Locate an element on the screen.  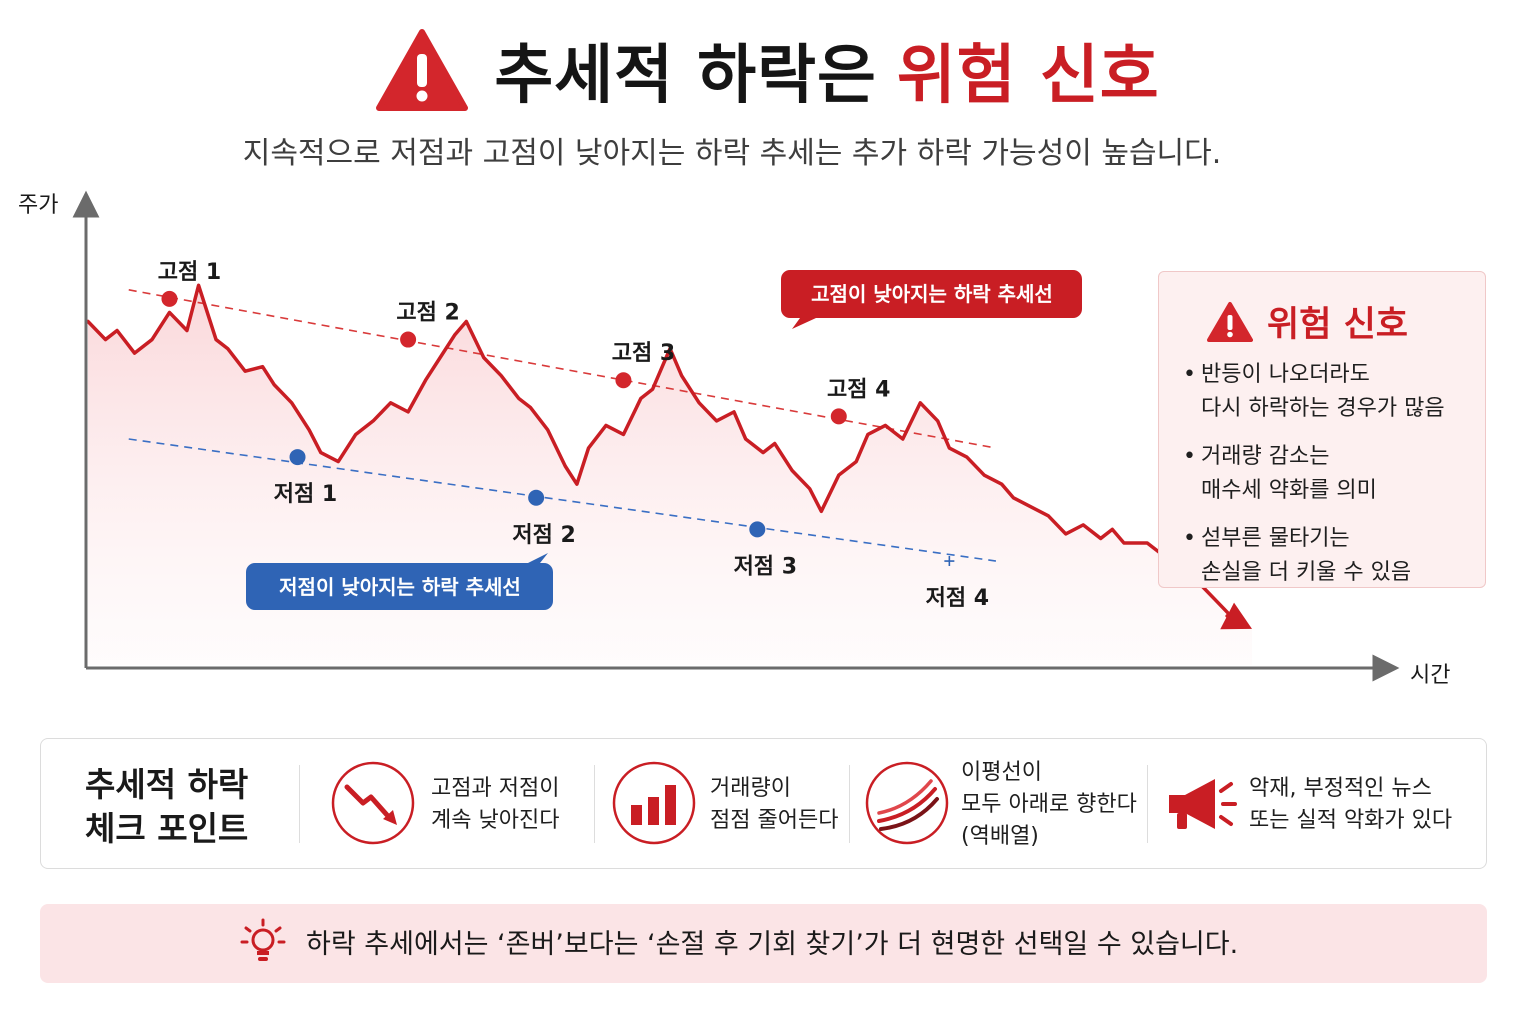
checkpoint-line: 악재, 부정적인 뉴스 is located at coordinates (1340, 788).